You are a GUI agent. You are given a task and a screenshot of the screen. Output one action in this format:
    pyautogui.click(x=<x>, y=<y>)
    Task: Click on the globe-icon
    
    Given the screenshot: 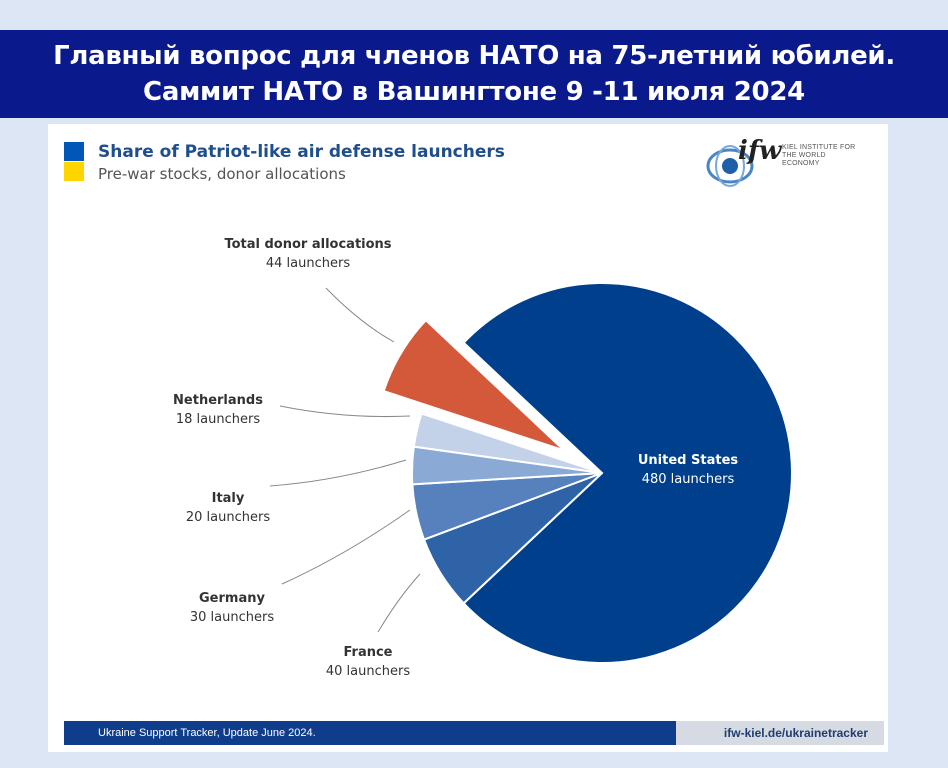 What is the action you would take?
    pyautogui.click(x=730, y=166)
    